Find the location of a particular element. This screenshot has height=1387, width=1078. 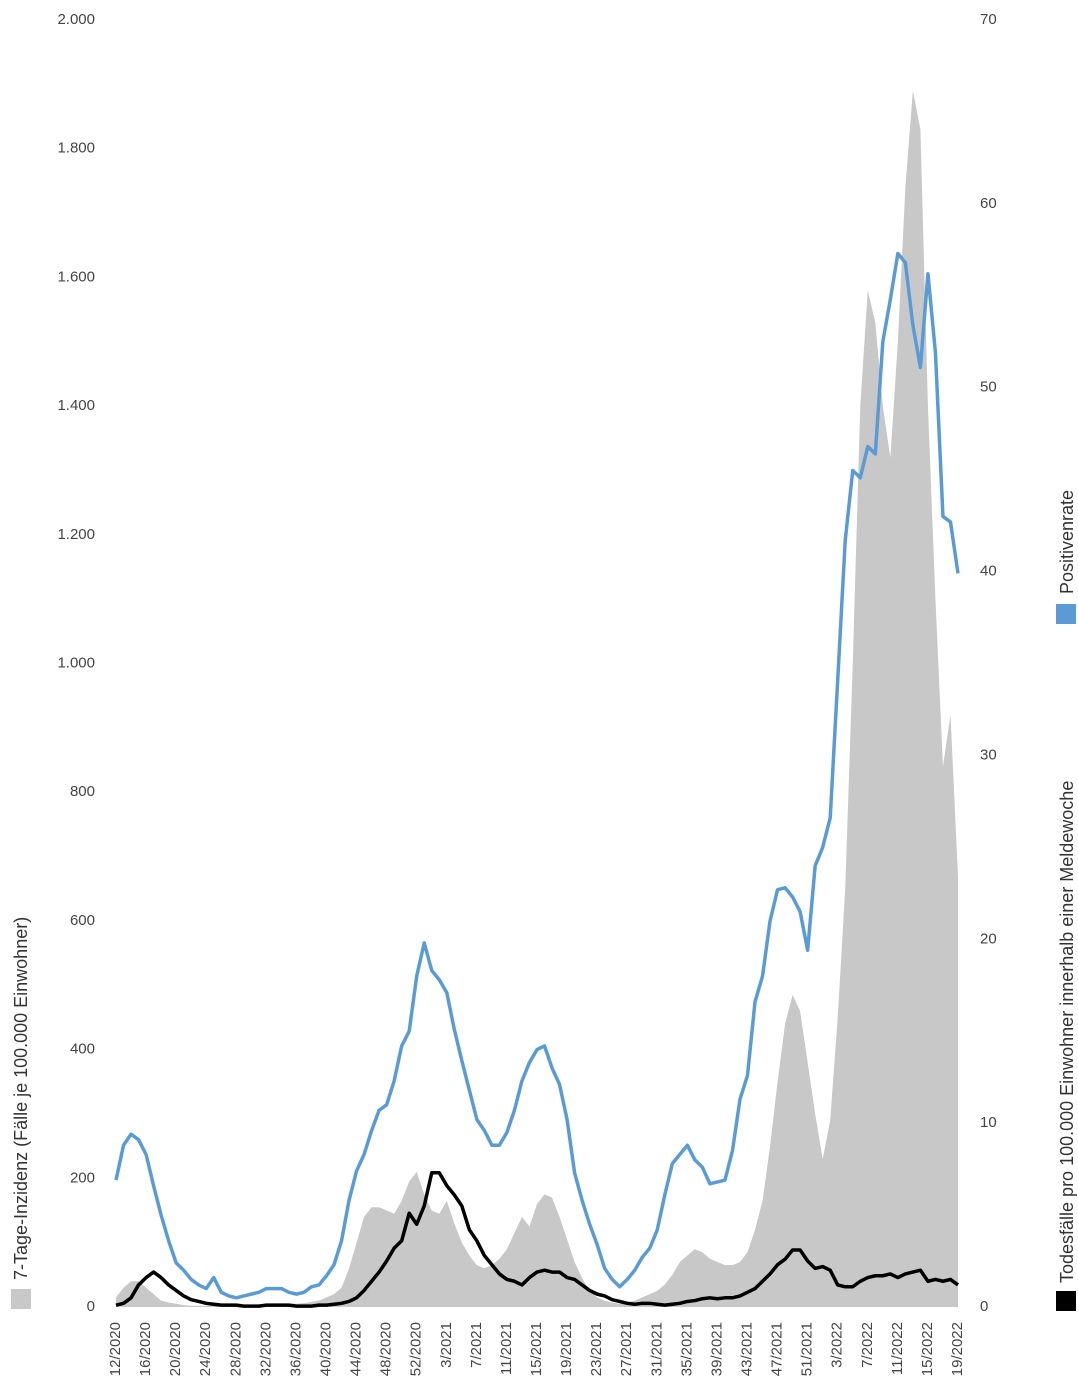

x-tick-label: 20/2020 is located at coordinates (175, 1349).